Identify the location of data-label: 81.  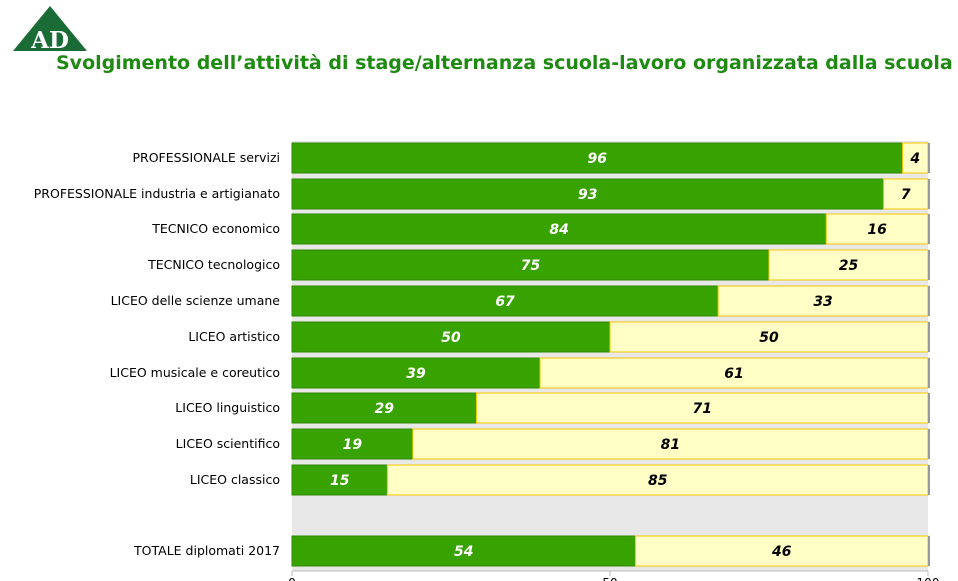
(670, 445).